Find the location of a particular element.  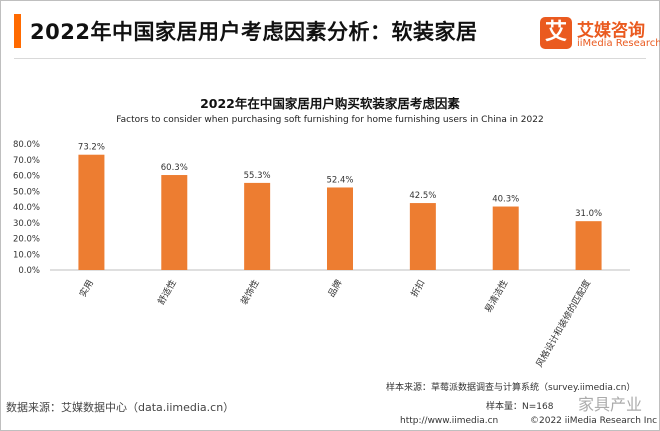

data-label: 40.3% is located at coordinates (505, 200).